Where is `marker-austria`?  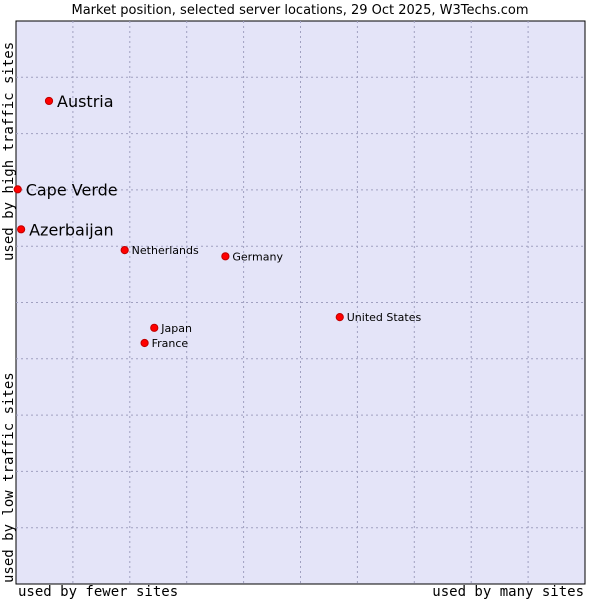 marker-austria is located at coordinates (49, 101).